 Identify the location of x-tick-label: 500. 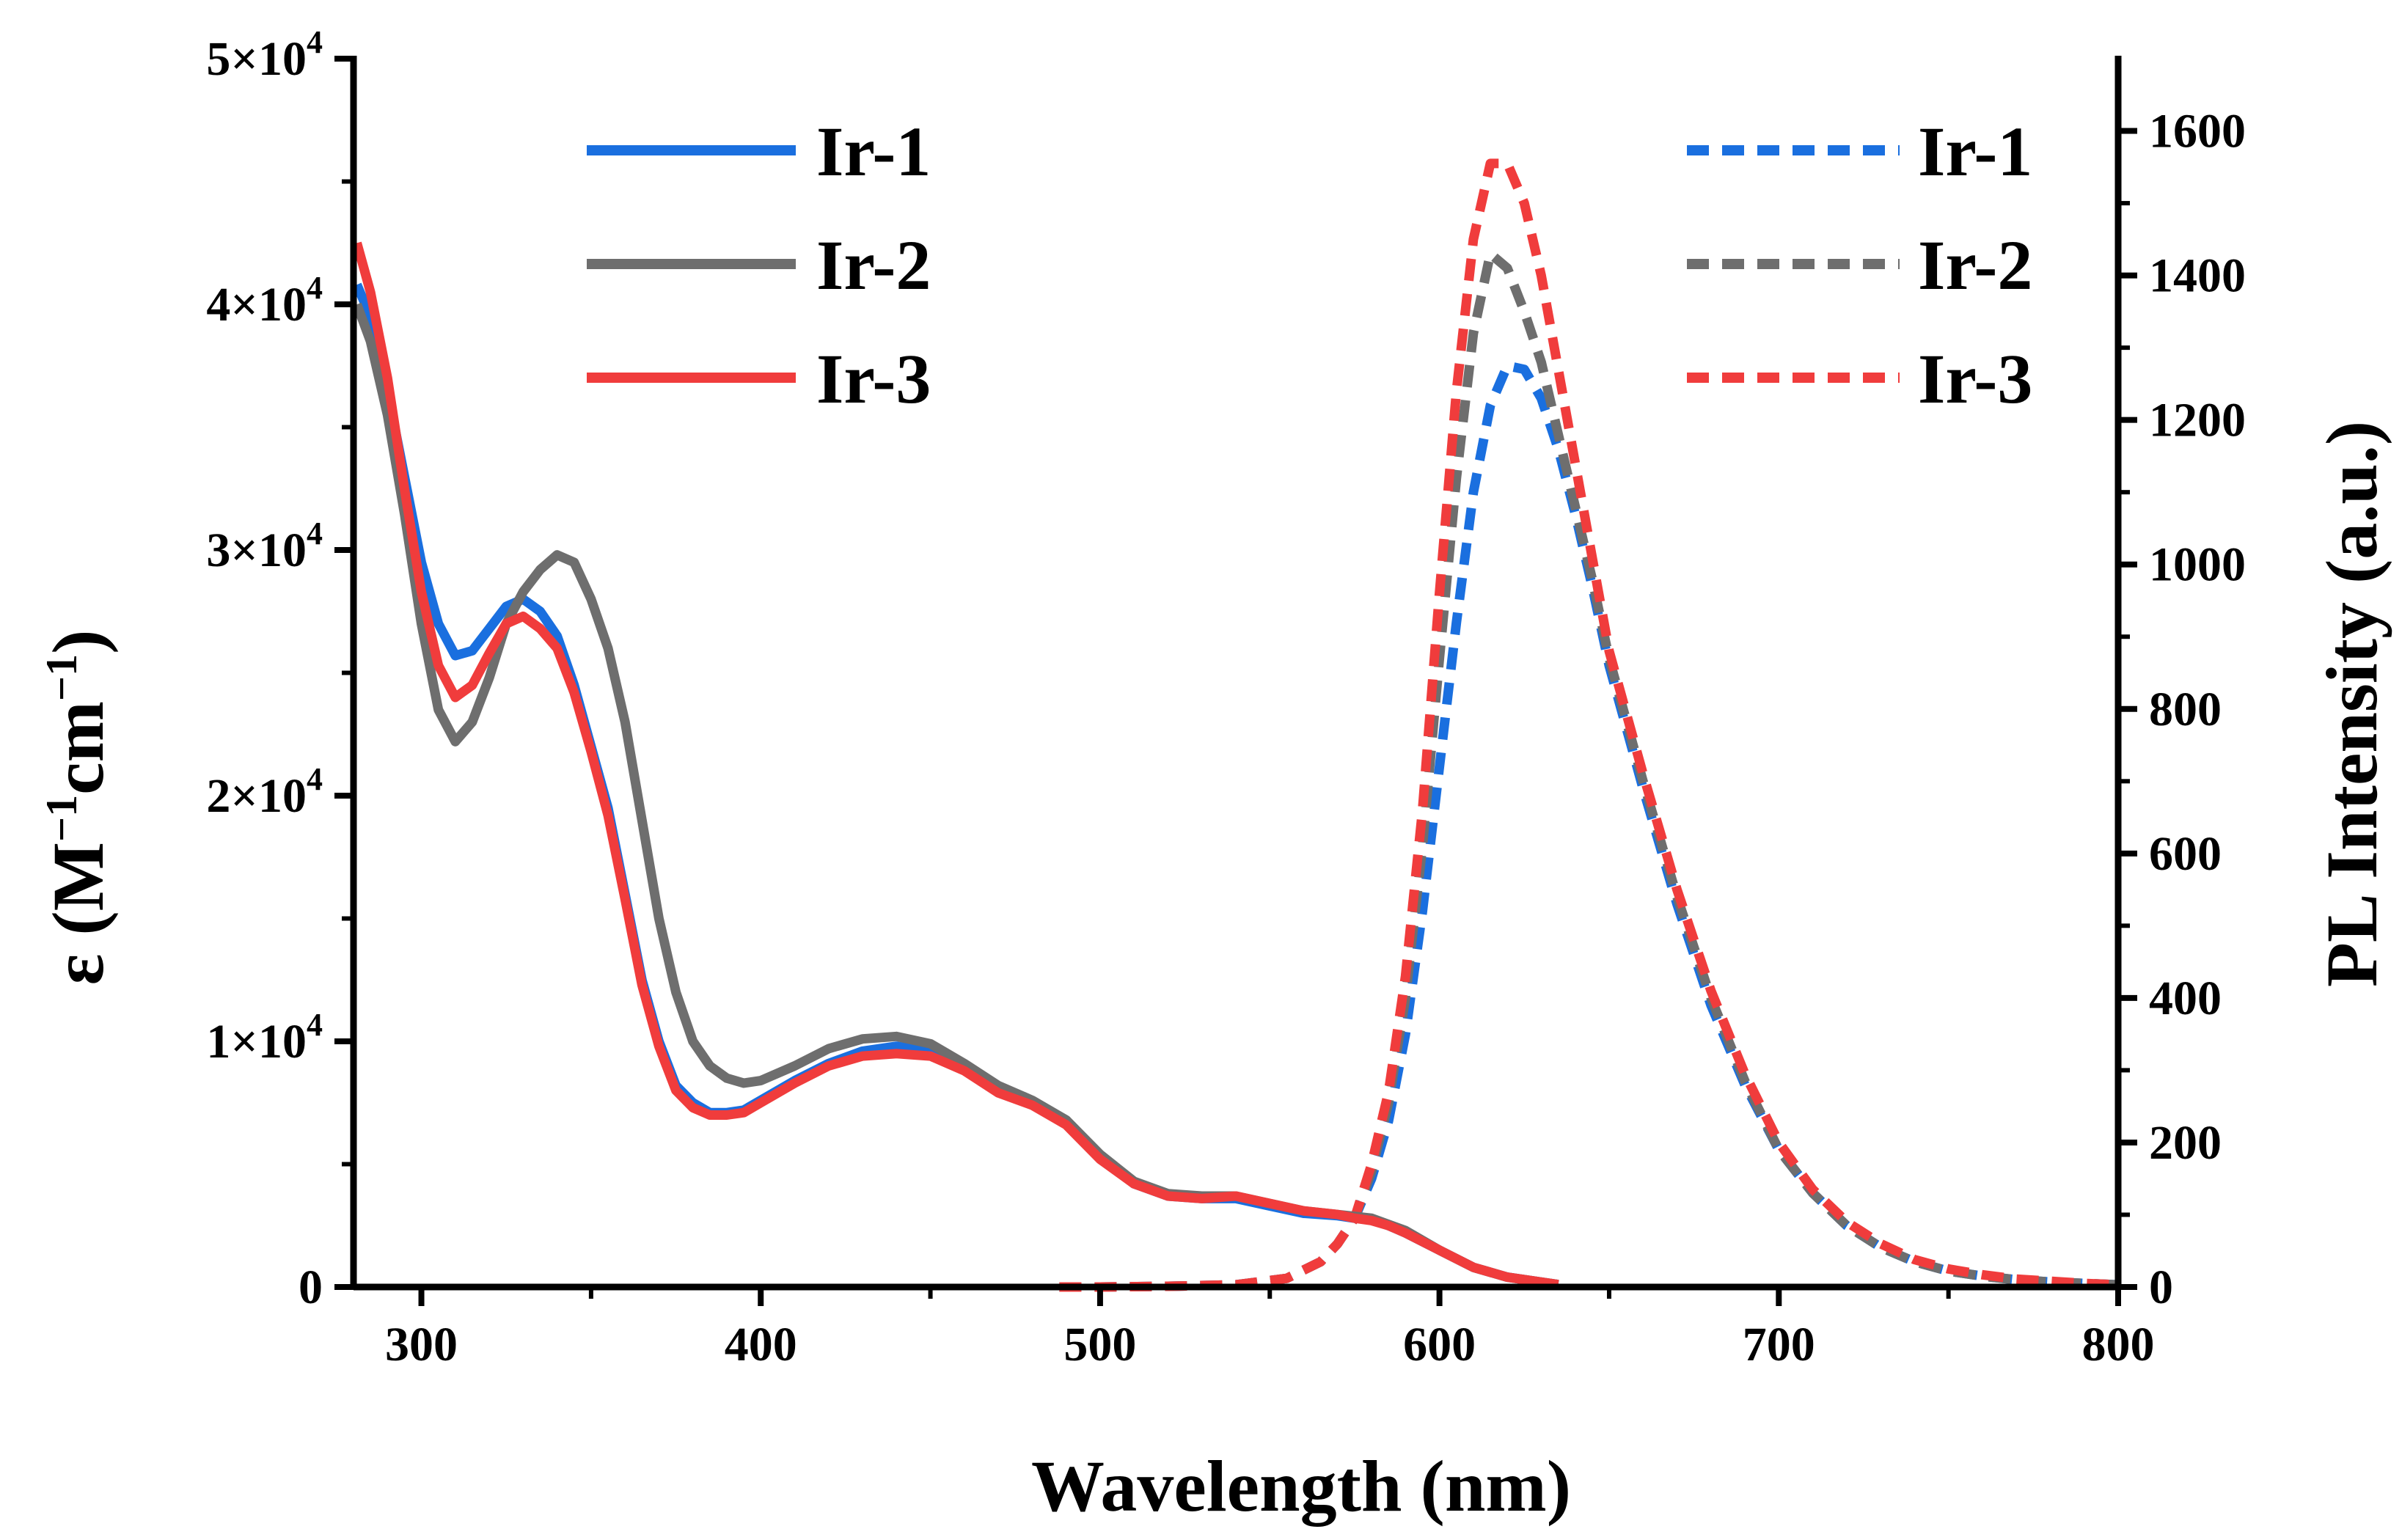
(1099, 1344).